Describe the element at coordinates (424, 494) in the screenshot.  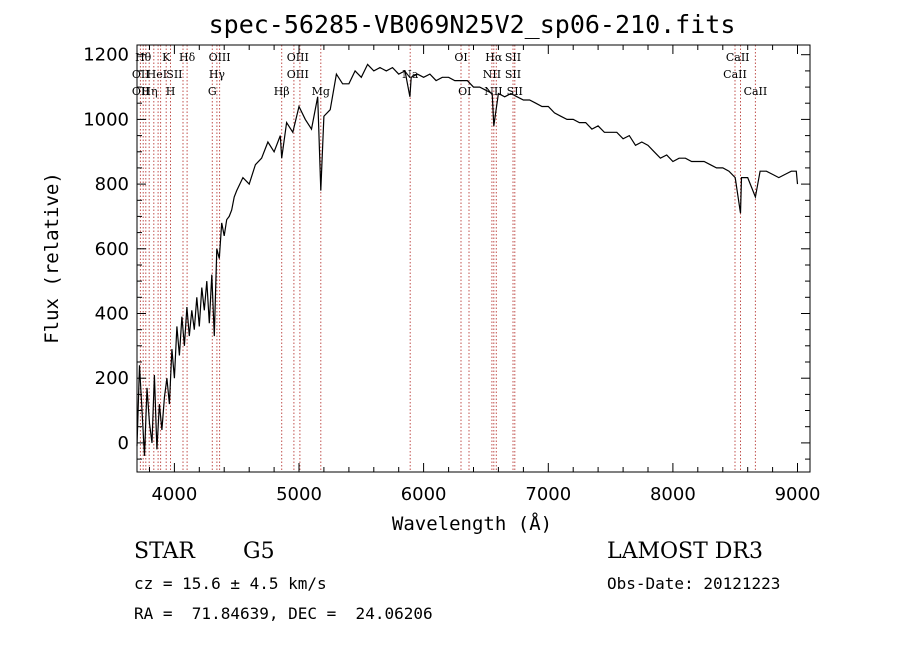
I see `x-tick-label: 6000` at that location.